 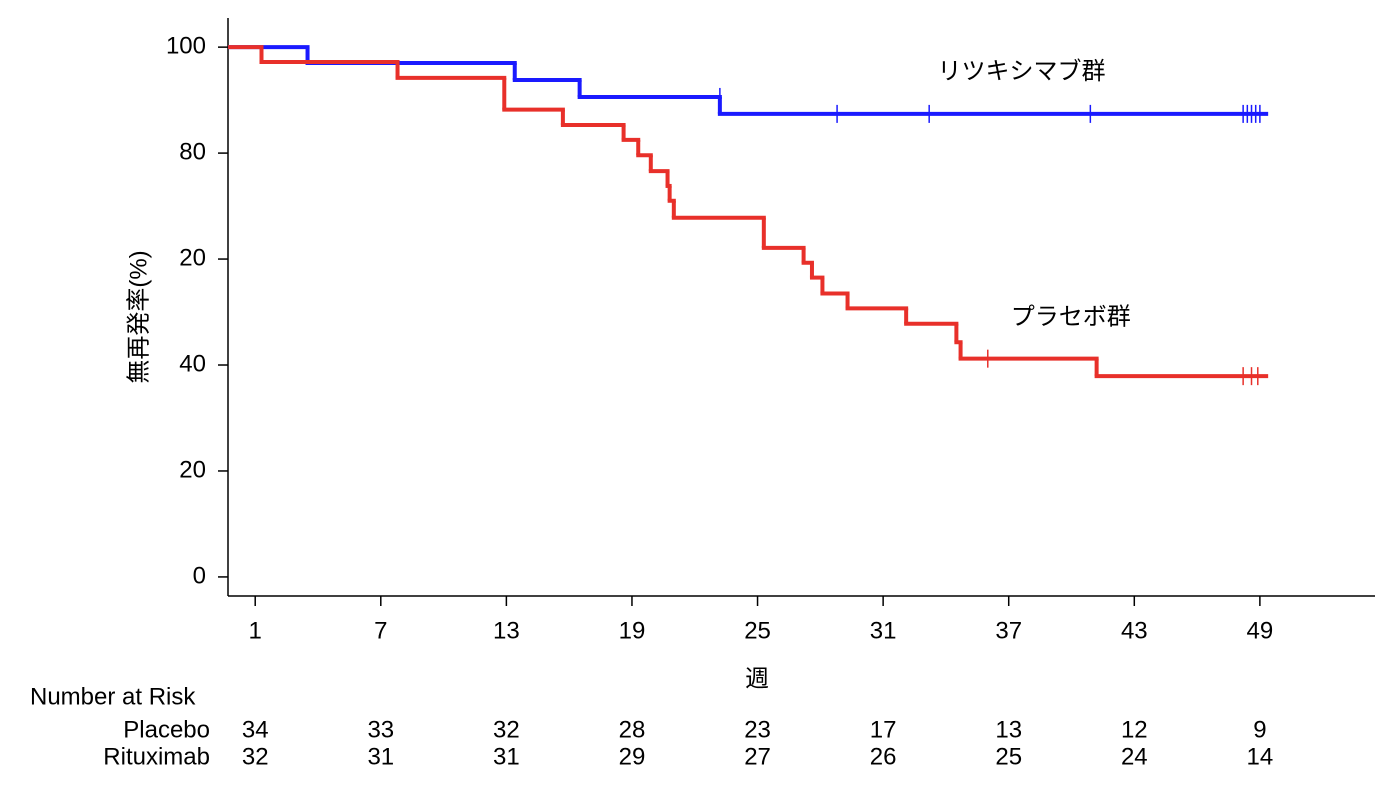 I want to click on risk-count: 29, so click(x=632, y=756).